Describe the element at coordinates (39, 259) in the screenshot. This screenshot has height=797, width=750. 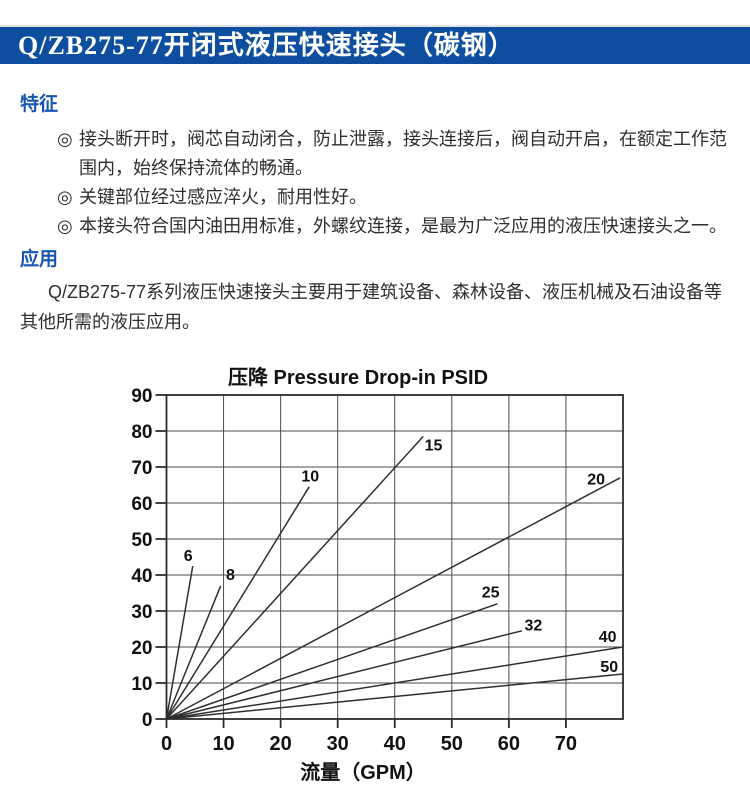
I see `section-application-heading: 应用` at that location.